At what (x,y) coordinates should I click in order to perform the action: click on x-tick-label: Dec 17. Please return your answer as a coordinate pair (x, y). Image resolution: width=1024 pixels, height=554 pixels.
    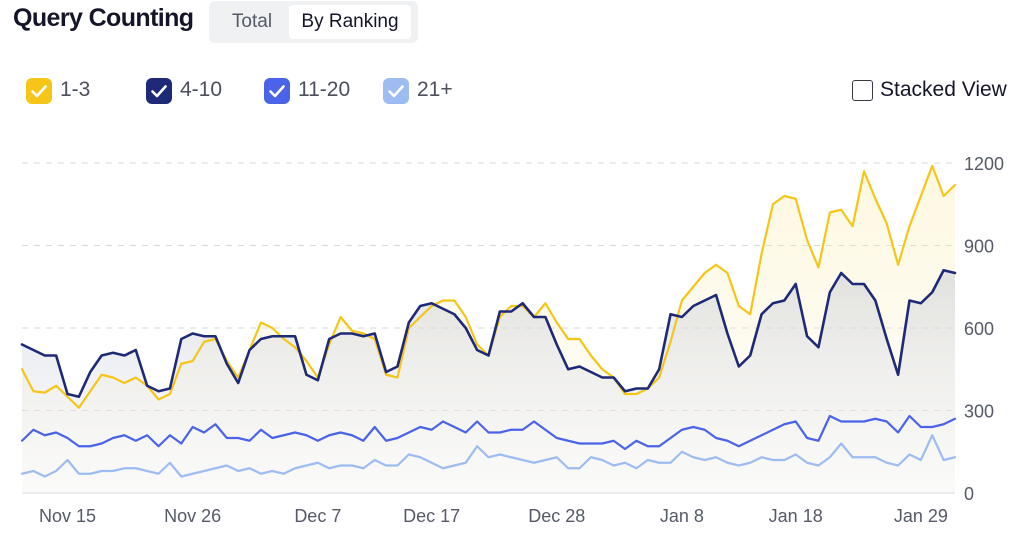
    Looking at the image, I should click on (431, 516).